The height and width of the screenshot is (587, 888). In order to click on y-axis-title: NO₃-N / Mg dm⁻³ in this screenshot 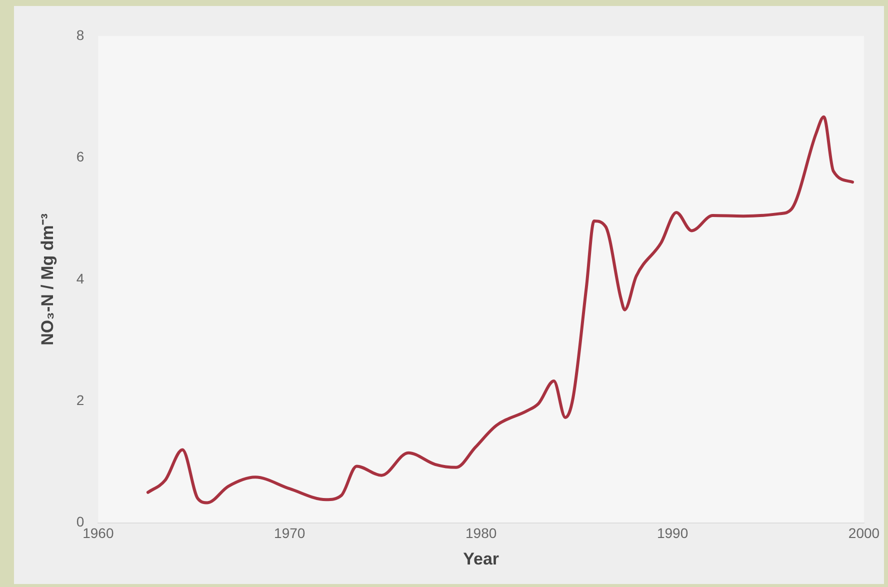, I will do `click(47, 279)`.